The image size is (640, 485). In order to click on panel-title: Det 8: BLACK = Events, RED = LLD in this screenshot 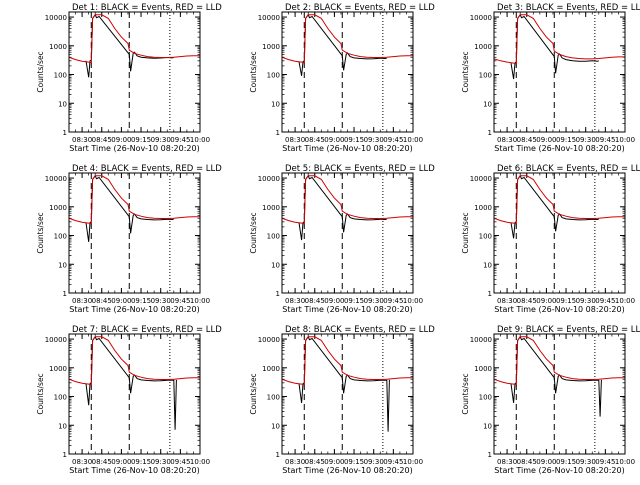, I will do `click(360, 330)`.